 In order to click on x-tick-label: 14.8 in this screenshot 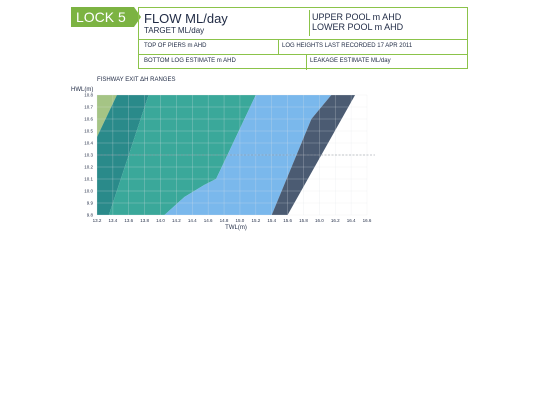, I will do `click(224, 220)`.